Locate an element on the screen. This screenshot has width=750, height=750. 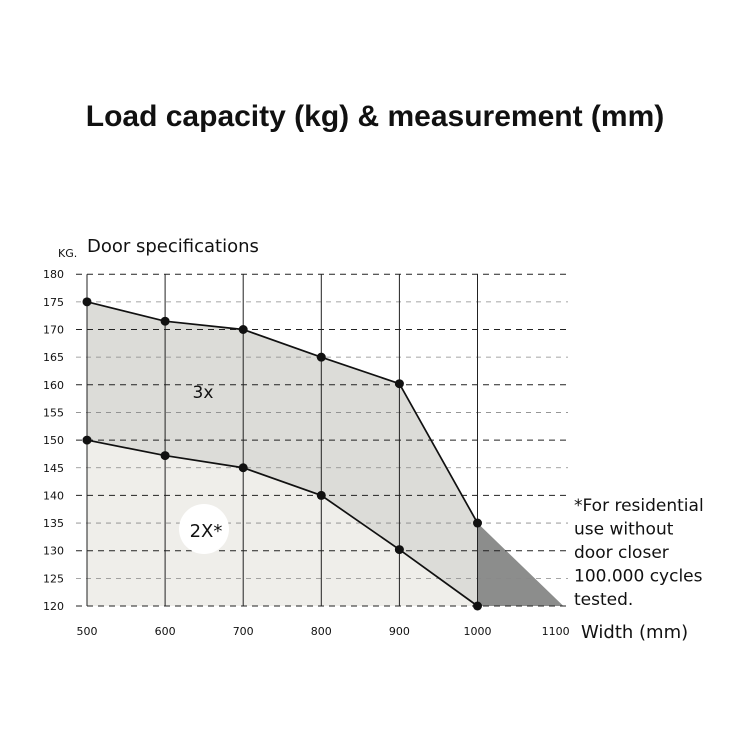
x-tick-label: 800 is located at coordinates (321, 631).